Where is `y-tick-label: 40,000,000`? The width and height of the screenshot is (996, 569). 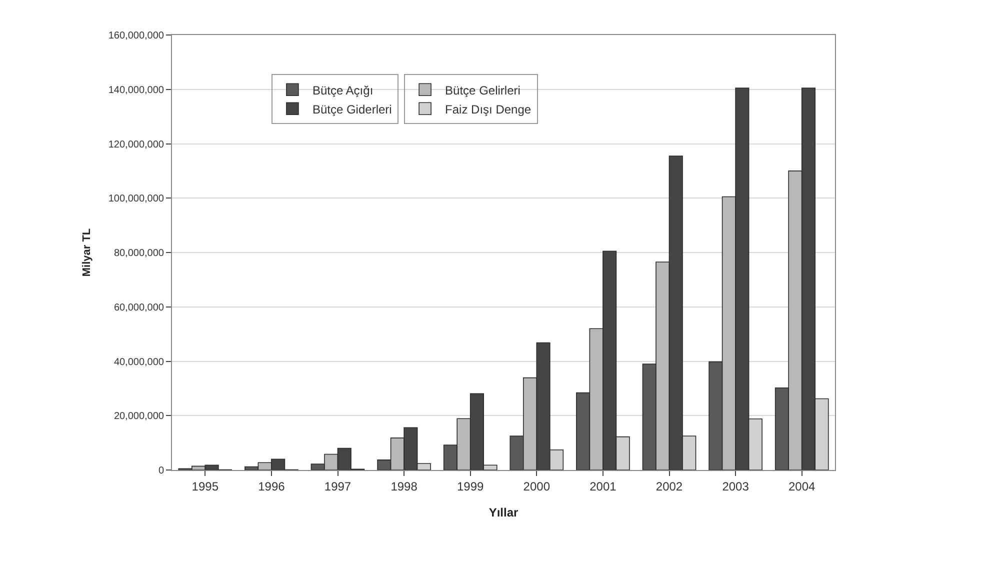
y-tick-label: 40,000,000 is located at coordinates (139, 362).